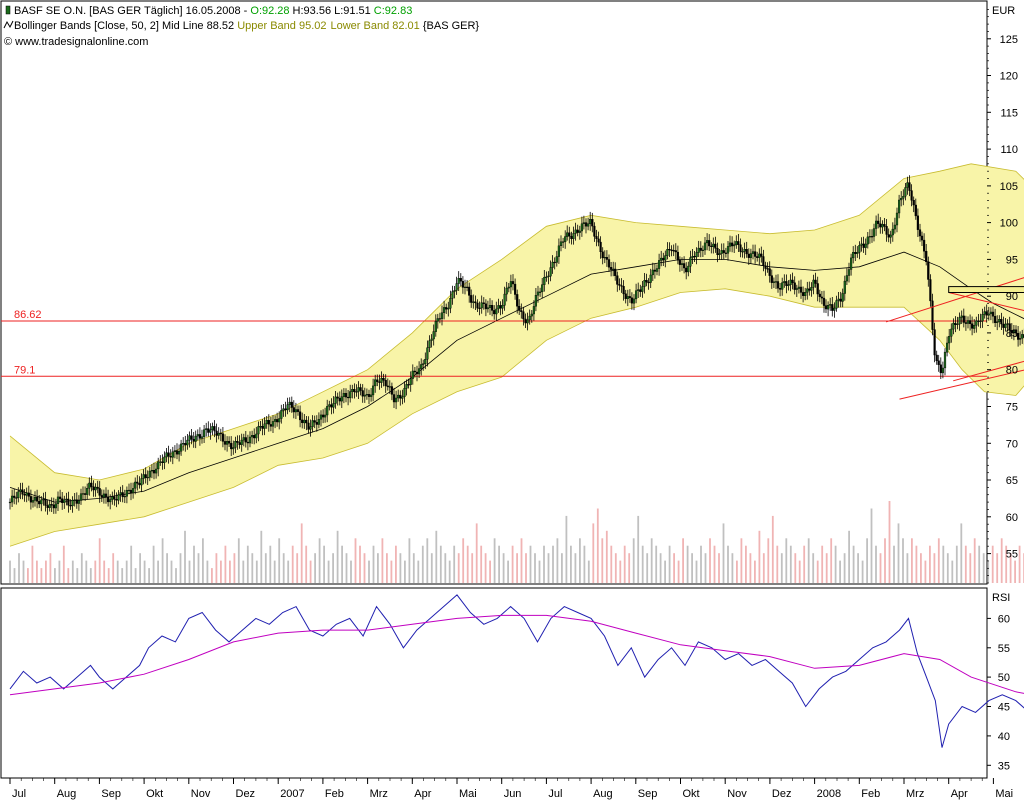  I want to click on price-tick-label: 95, so click(1012, 260).